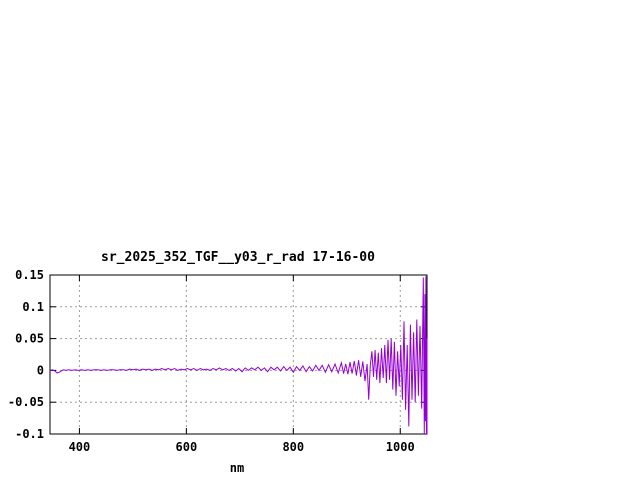  I want to click on y-tick-label: -0.05, so click(26, 402).